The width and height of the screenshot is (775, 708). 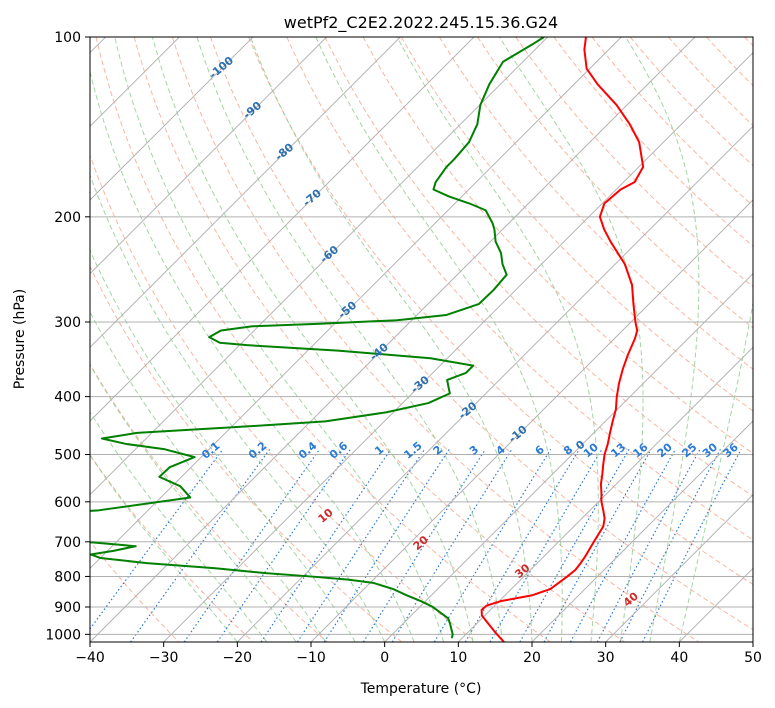 I want to click on x-tick-label-4: 0, so click(x=384, y=658).